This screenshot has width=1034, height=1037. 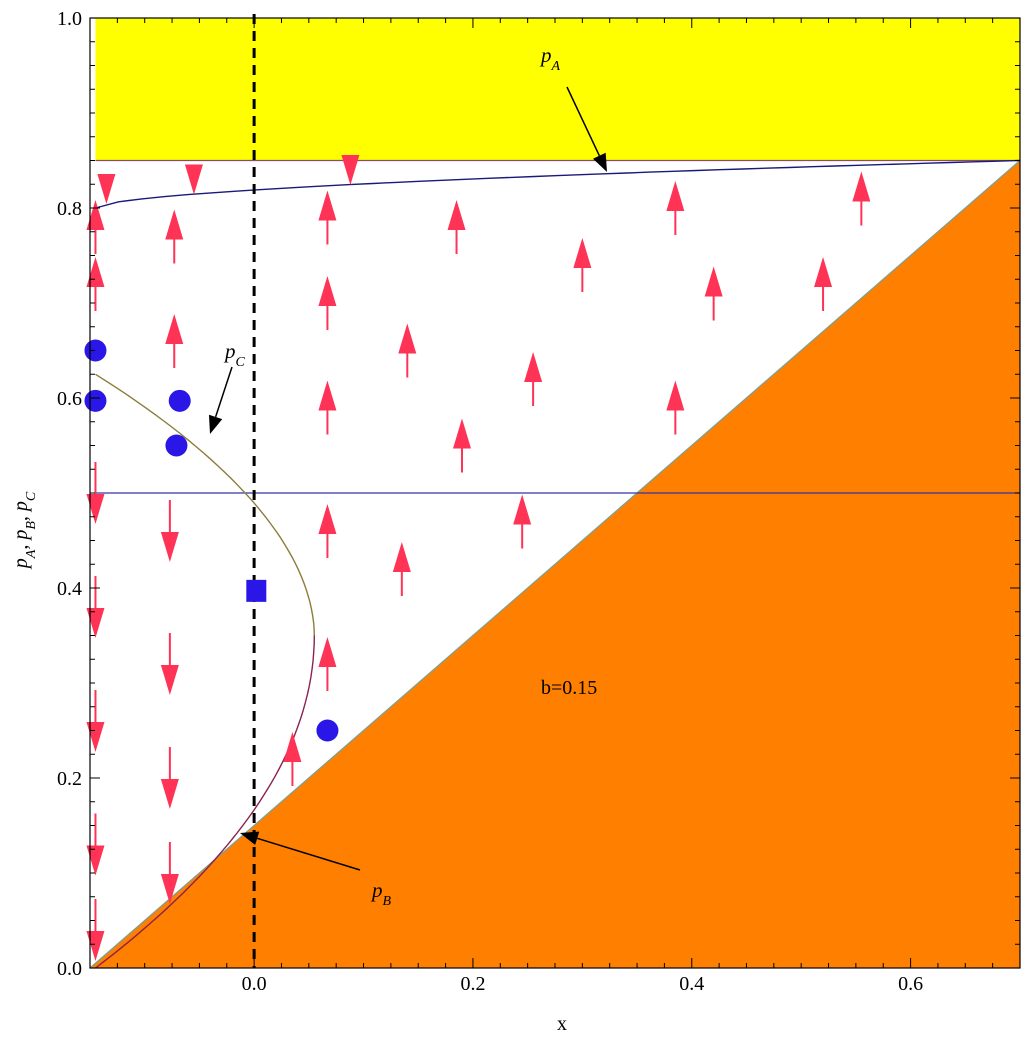 I want to click on pC-label: pC, so click(x=234, y=354).